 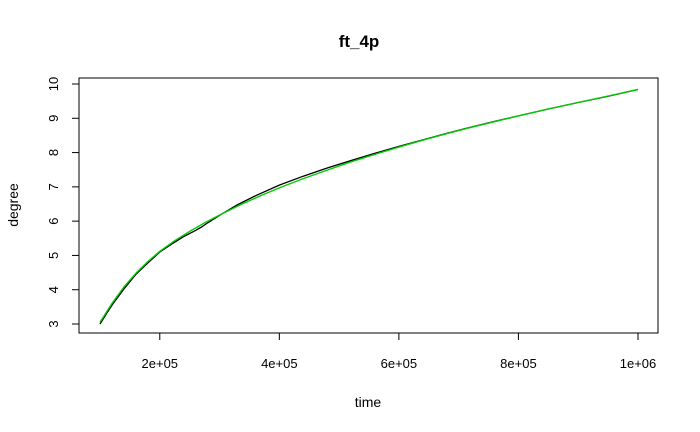 What do you see at coordinates (53, 186) in the screenshot?
I see `y-tick-label: 7` at bounding box center [53, 186].